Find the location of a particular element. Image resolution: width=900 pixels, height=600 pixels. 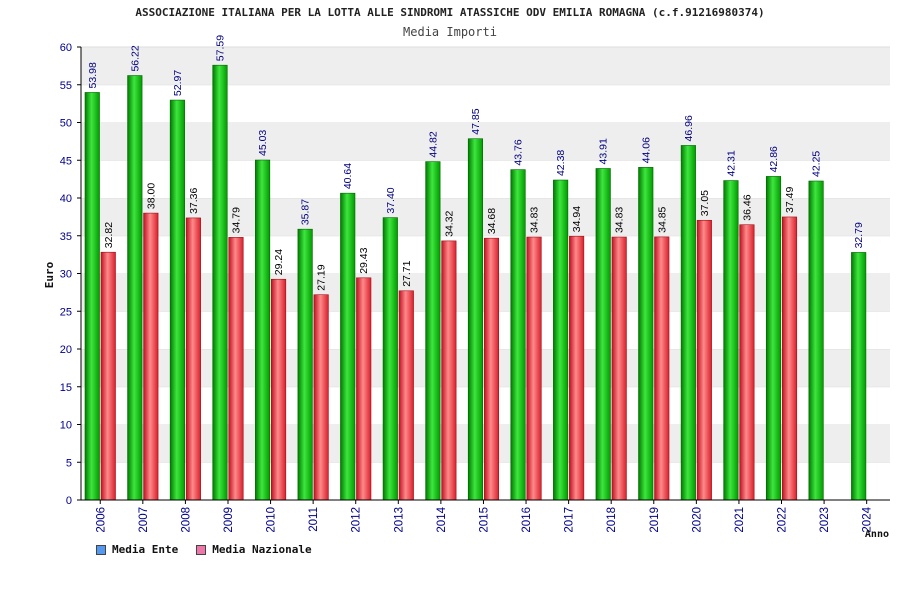

data-label: 57.59 is located at coordinates (220, 48).